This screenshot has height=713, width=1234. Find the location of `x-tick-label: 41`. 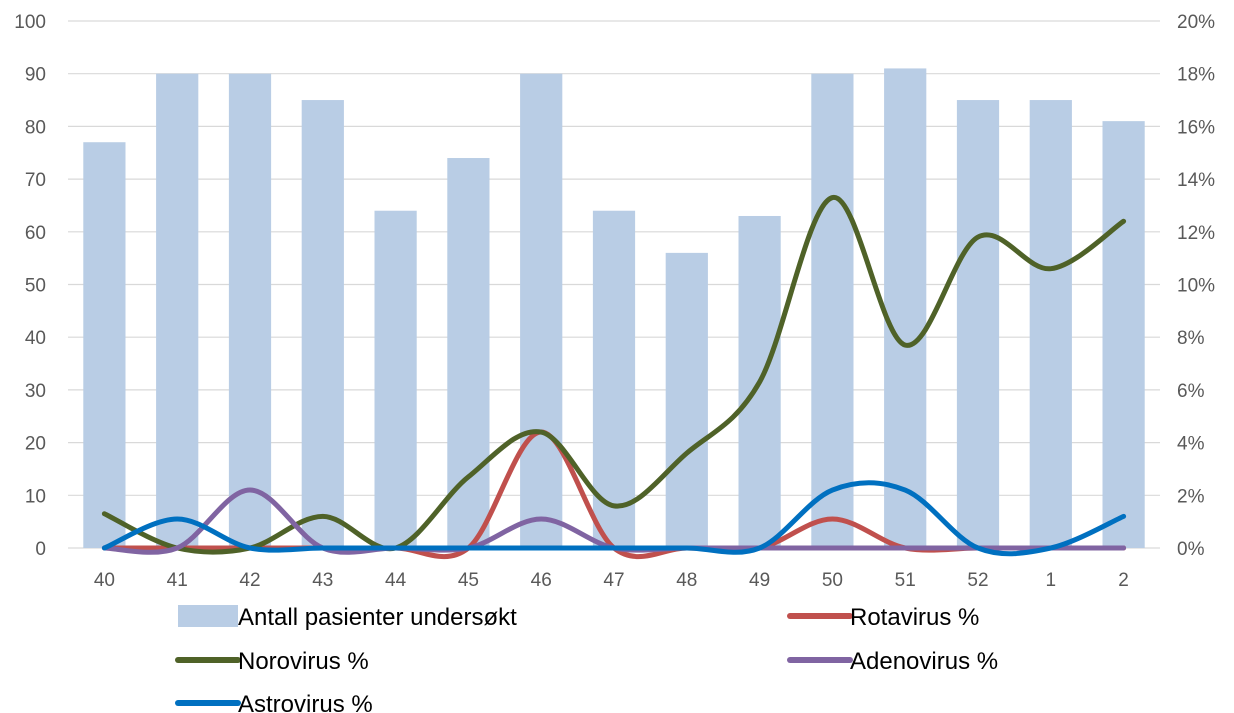

x-tick-label: 41 is located at coordinates (177, 580).